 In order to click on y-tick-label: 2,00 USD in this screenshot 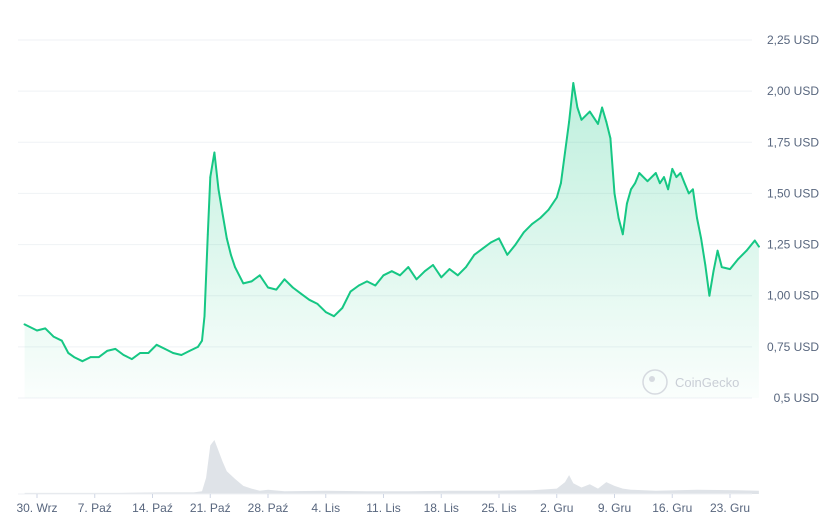, I will do `click(793, 91)`.